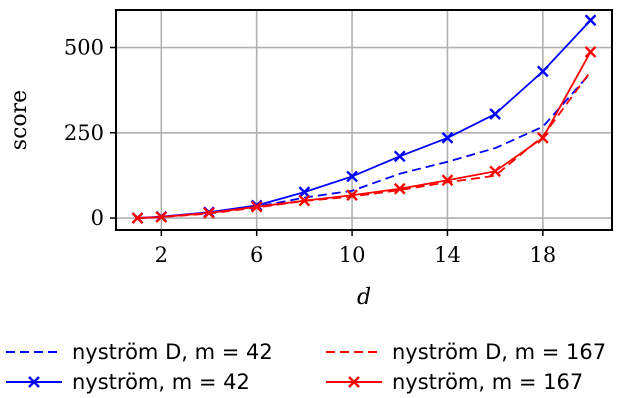 This screenshot has width=632, height=398. I want to click on legend-item: nyström D, m = 42, so click(139, 352).